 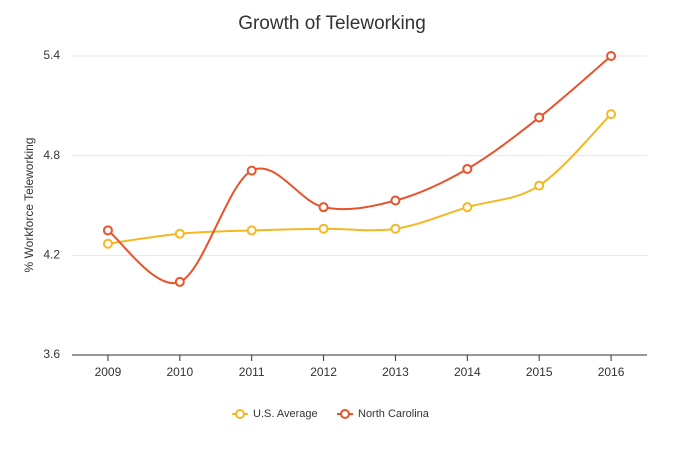 What do you see at coordinates (51, 55) in the screenshot?
I see `y-tick-label: 5.4` at bounding box center [51, 55].